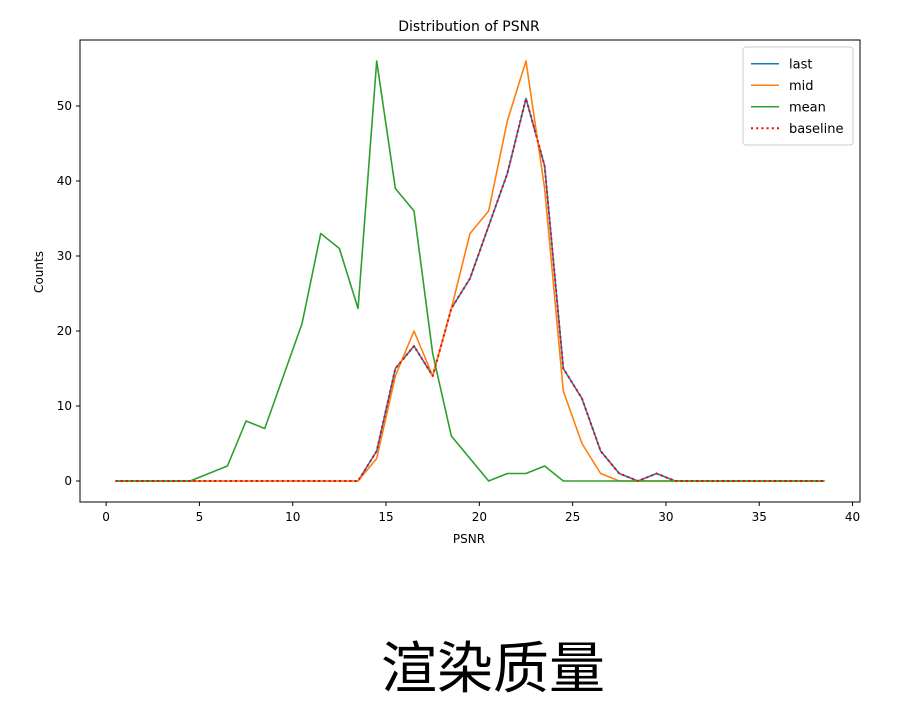 The image size is (900, 710). What do you see at coordinates (64, 181) in the screenshot?
I see `y-tick-label: 40` at bounding box center [64, 181].